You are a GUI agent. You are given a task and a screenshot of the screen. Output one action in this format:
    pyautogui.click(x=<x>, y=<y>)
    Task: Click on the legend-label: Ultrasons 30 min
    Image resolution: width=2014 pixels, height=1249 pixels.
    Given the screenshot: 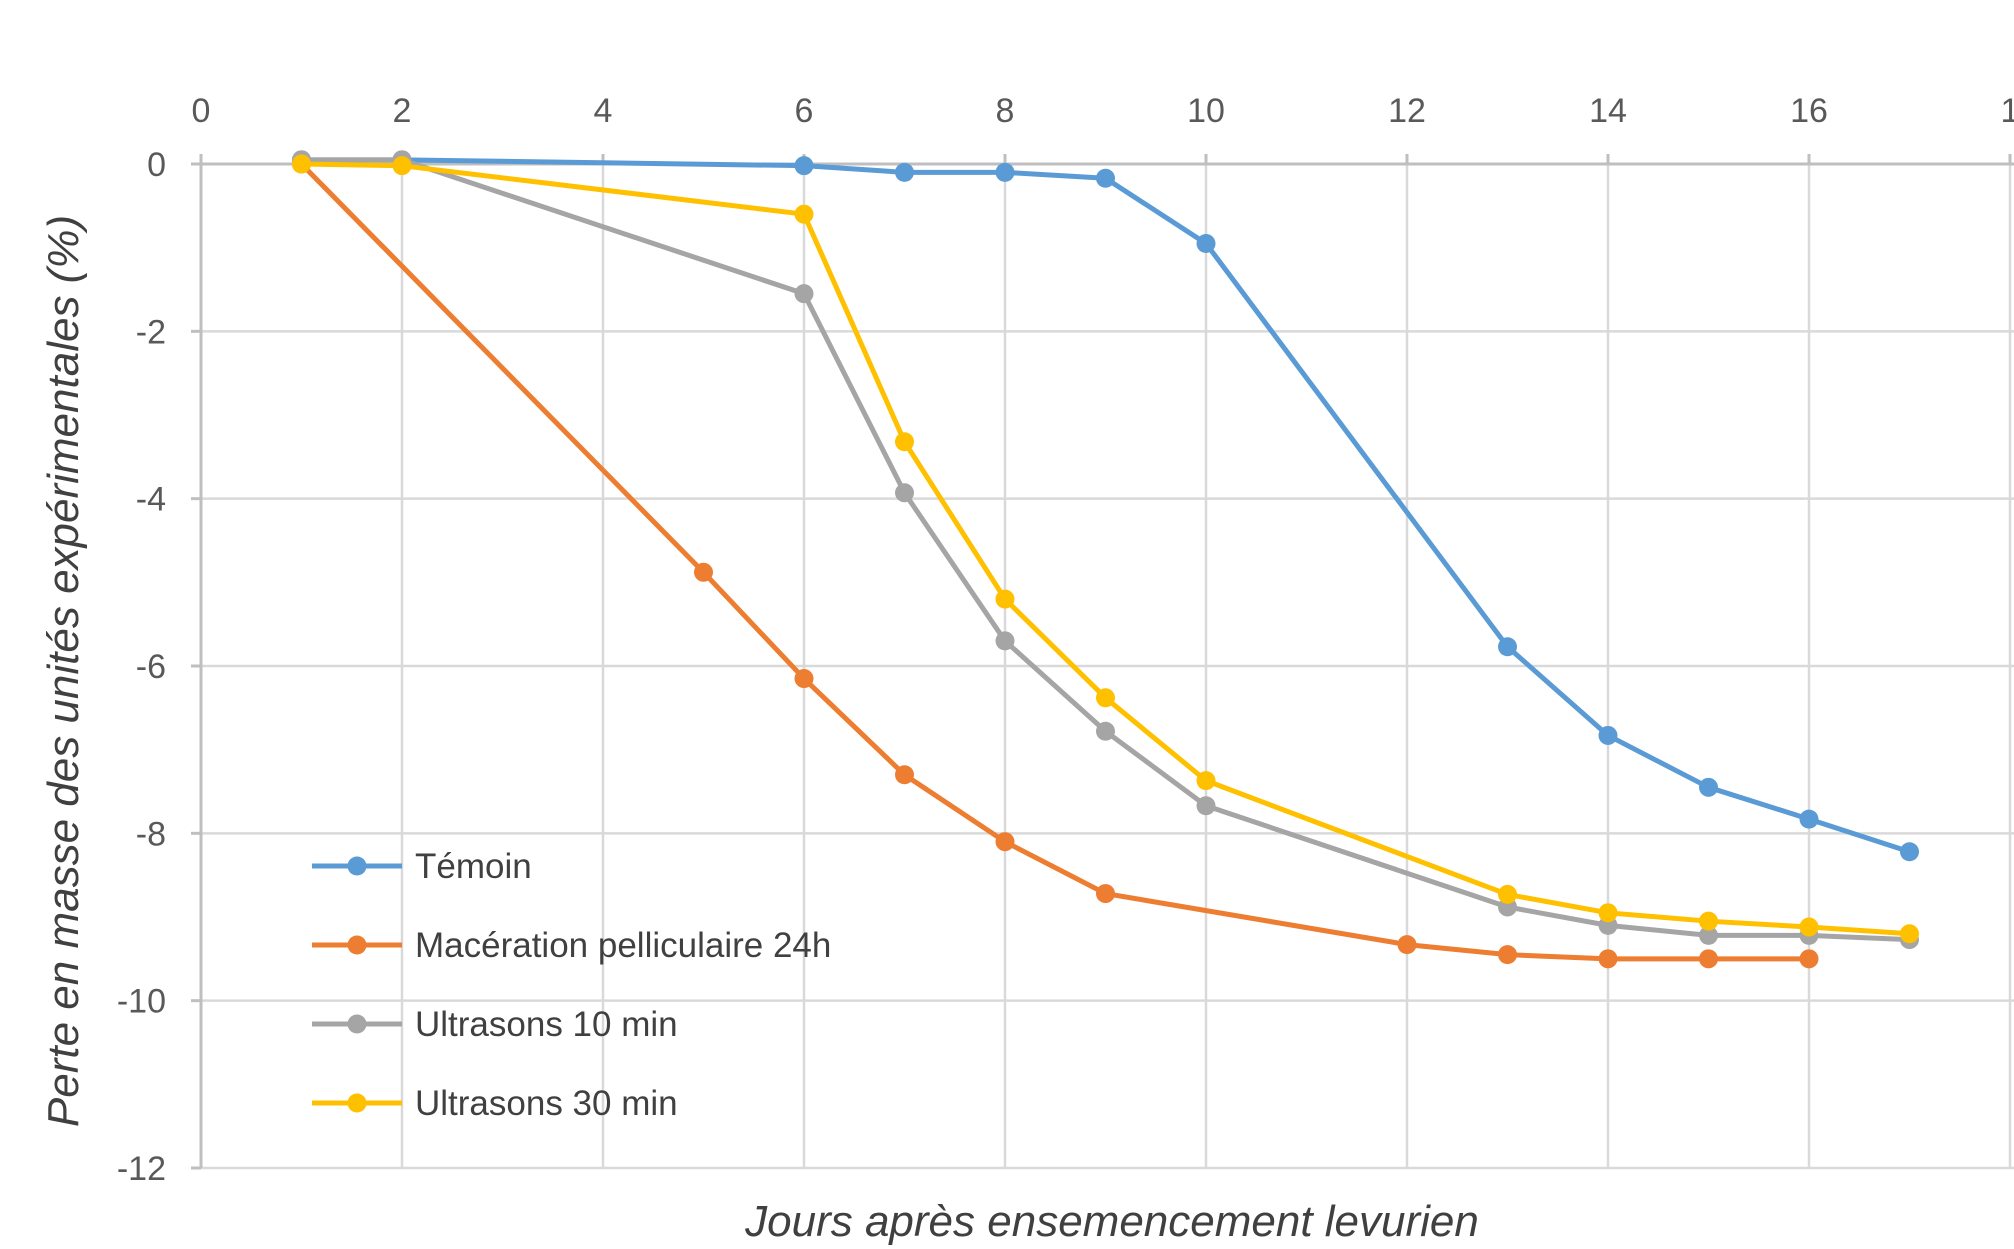 What is the action you would take?
    pyautogui.click(x=546, y=1103)
    